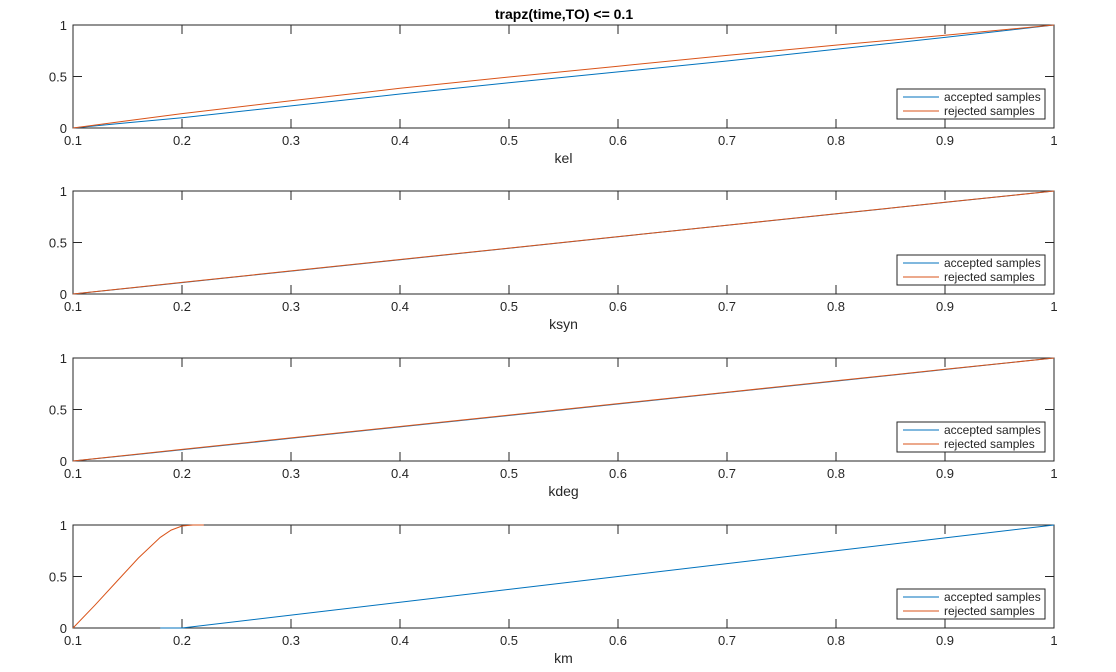  I want to click on x-axis-label: km, so click(563, 658).